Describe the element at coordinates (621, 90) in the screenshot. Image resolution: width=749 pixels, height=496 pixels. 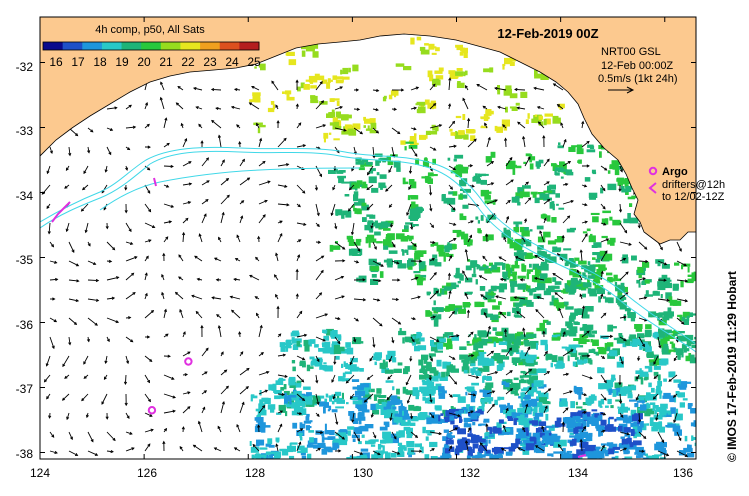
I see `current-key-arrow-icon` at that location.